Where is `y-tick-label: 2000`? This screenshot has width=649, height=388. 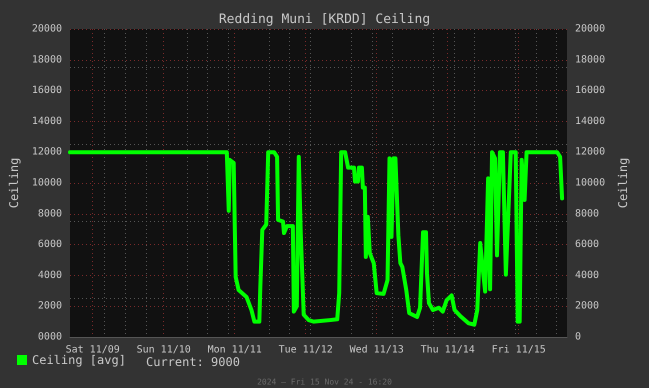 y-tick-label: 2000 is located at coordinates (50, 306).